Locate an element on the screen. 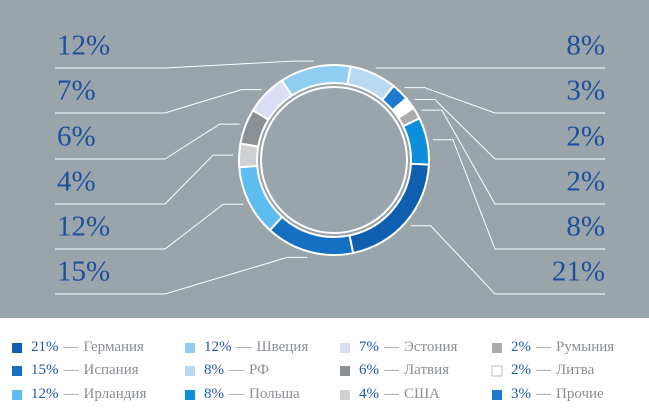 This screenshot has height=410, width=649. legend-name: Эстония is located at coordinates (430, 347).